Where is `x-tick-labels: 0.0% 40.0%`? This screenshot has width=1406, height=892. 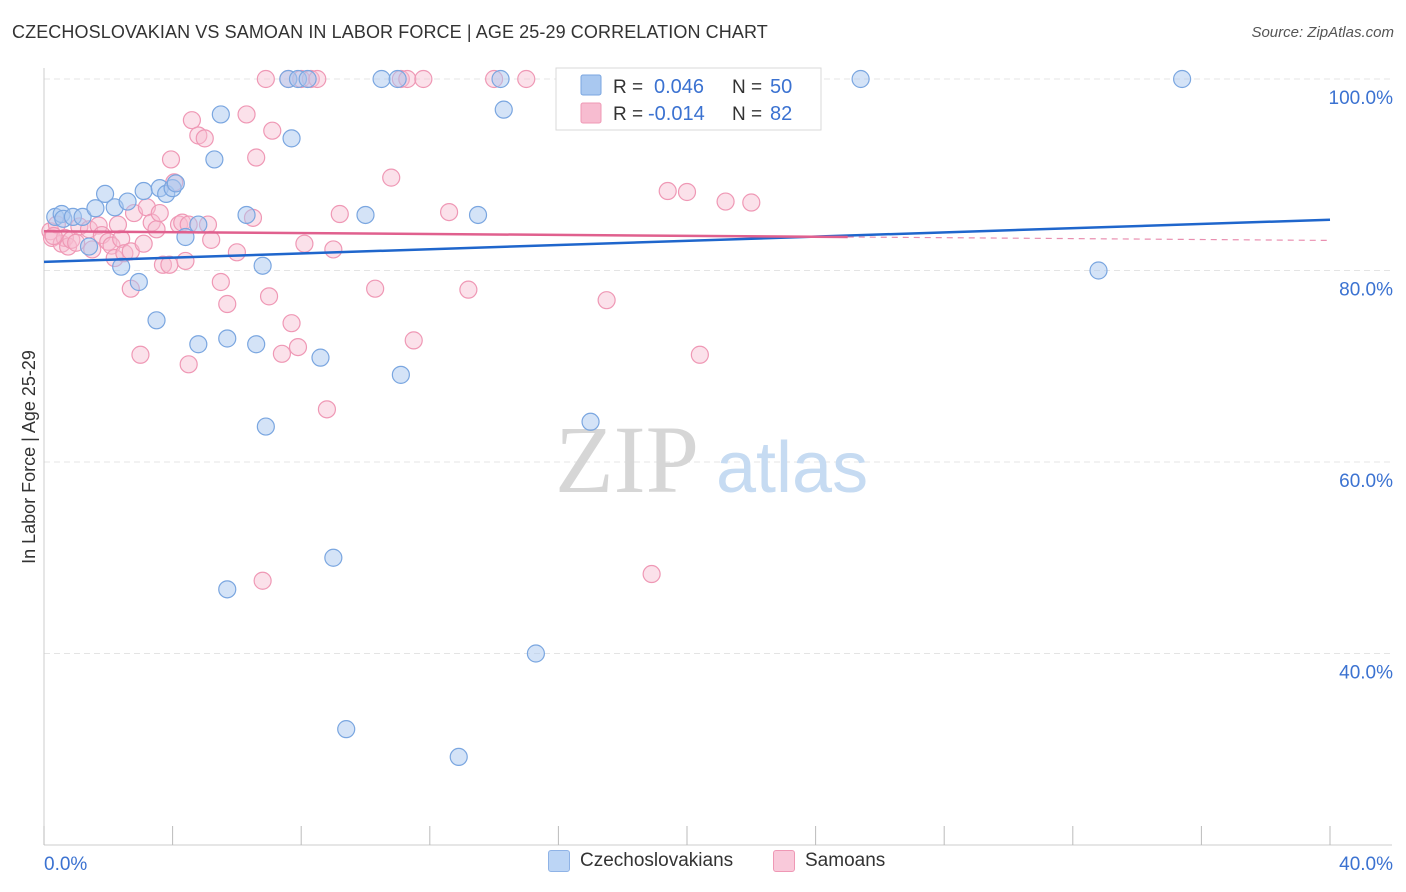
x-tick-labels: 0.0% 40.0% is located at coordinates (718, 864).